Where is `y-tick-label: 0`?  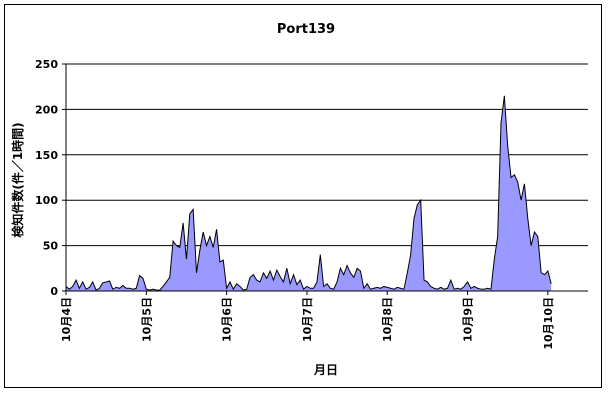 y-tick-label: 0 is located at coordinates (54, 291).